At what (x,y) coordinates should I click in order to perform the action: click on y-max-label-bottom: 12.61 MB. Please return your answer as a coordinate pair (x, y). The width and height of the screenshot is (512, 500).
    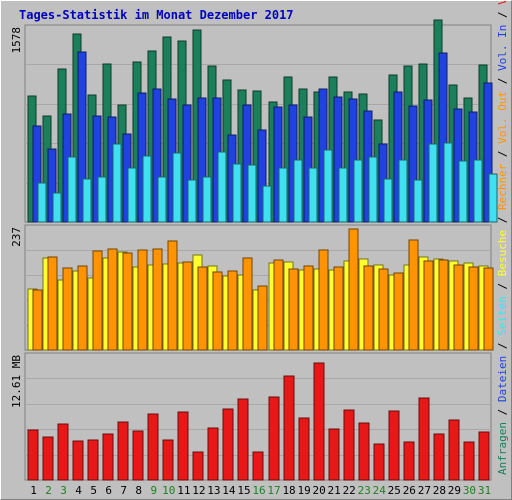
    Looking at the image, I should click on (16, 381).